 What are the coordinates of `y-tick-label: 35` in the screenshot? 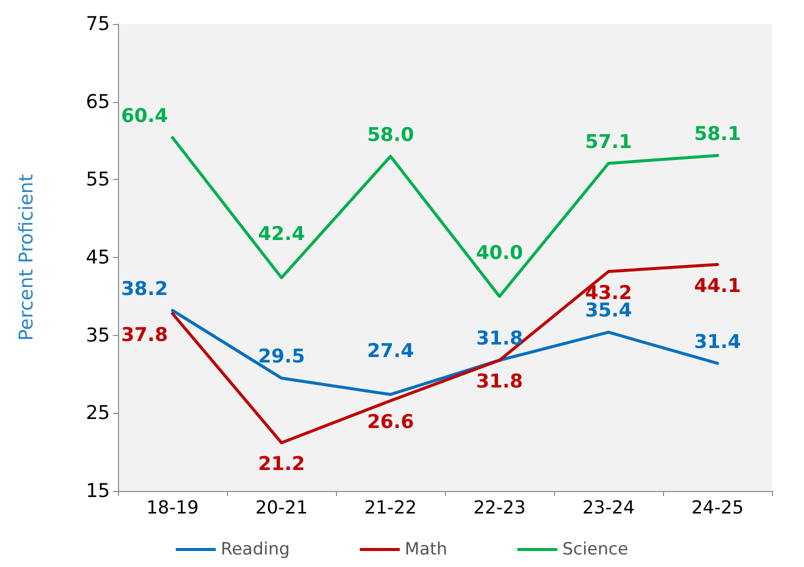 It's located at (98, 335).